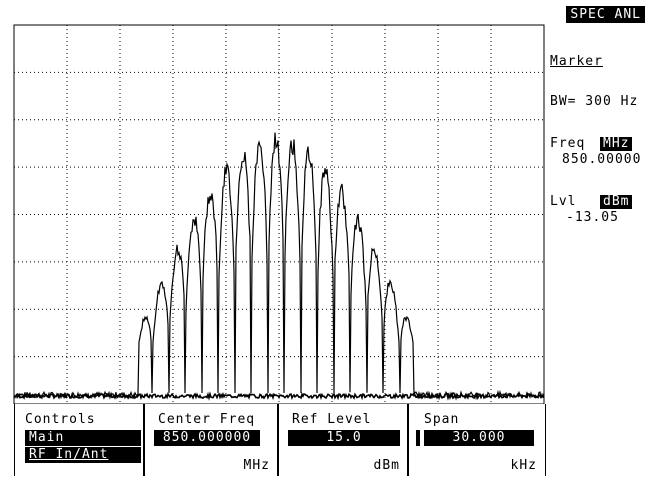 The image size is (649, 480). I want to click on marker-title: Marker, so click(576, 61).